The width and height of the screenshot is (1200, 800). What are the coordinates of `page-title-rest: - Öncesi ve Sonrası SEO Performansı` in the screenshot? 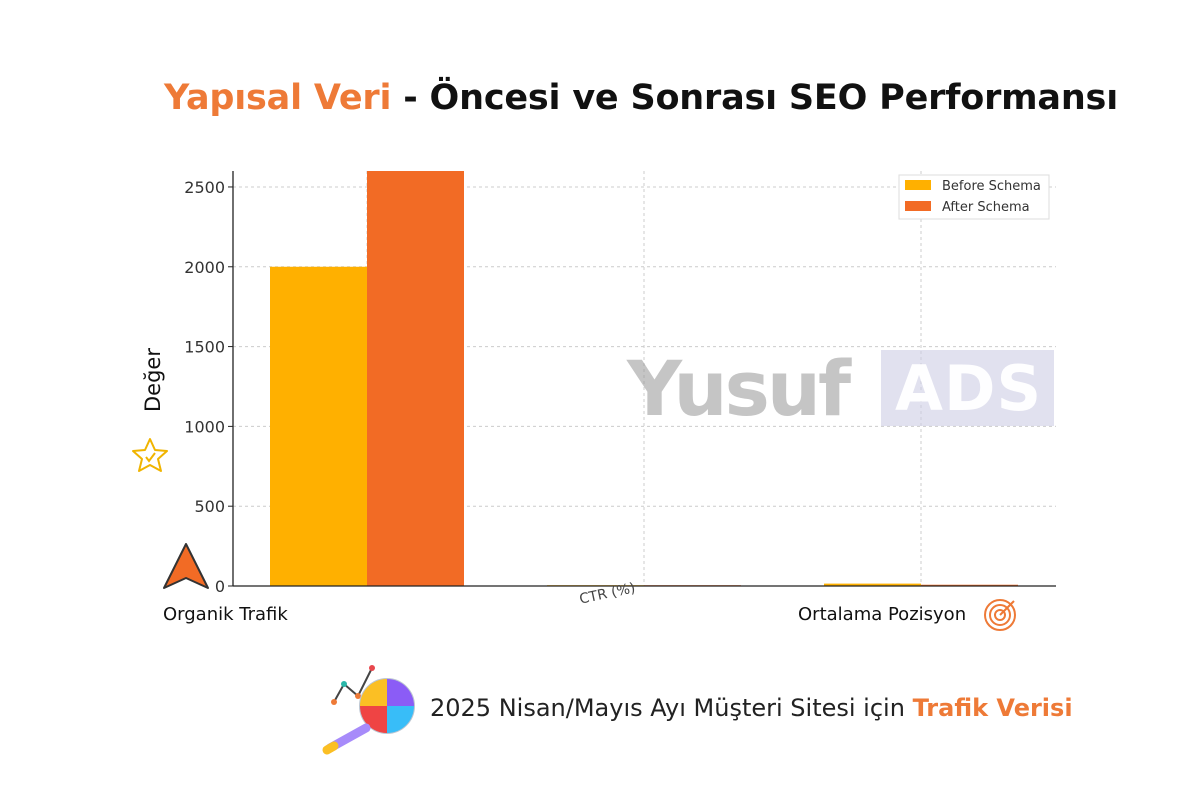 It's located at (754, 98).